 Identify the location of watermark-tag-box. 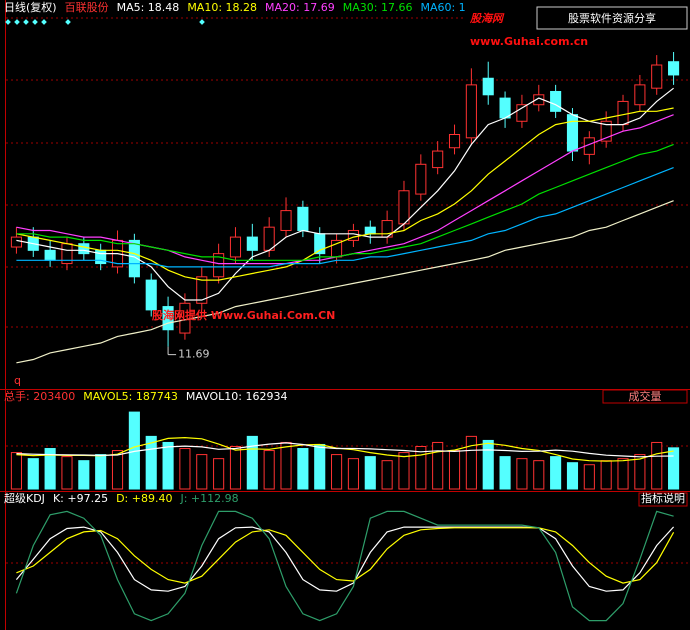
(612, 18).